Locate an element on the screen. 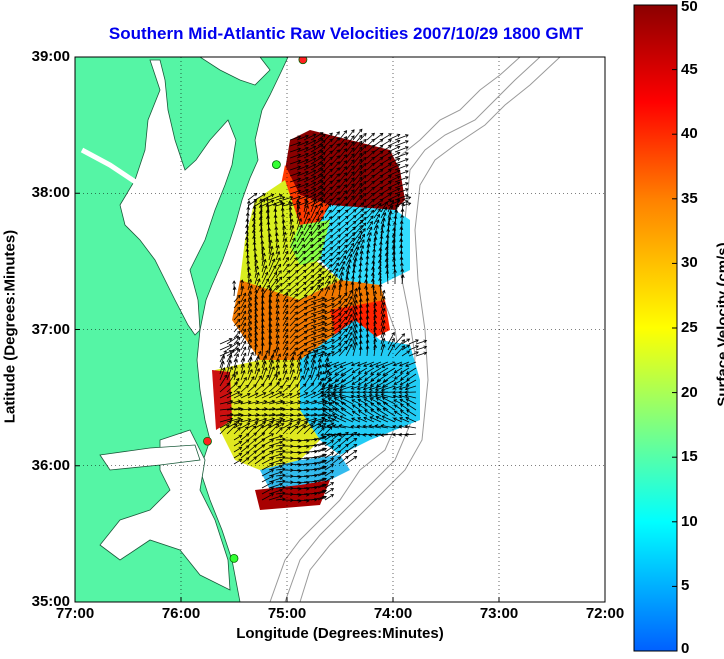  colorbar-tick-label: 50 is located at coordinates (689, 7).